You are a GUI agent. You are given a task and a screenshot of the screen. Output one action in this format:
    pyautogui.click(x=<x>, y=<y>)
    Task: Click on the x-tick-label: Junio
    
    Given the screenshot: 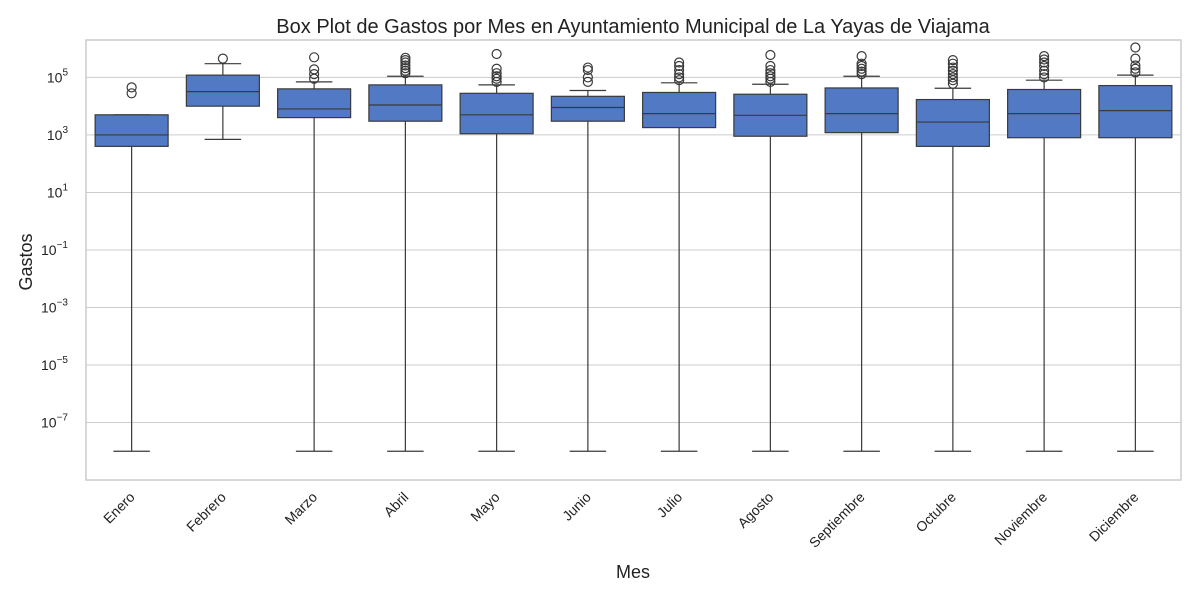 What is the action you would take?
    pyautogui.click(x=576, y=506)
    